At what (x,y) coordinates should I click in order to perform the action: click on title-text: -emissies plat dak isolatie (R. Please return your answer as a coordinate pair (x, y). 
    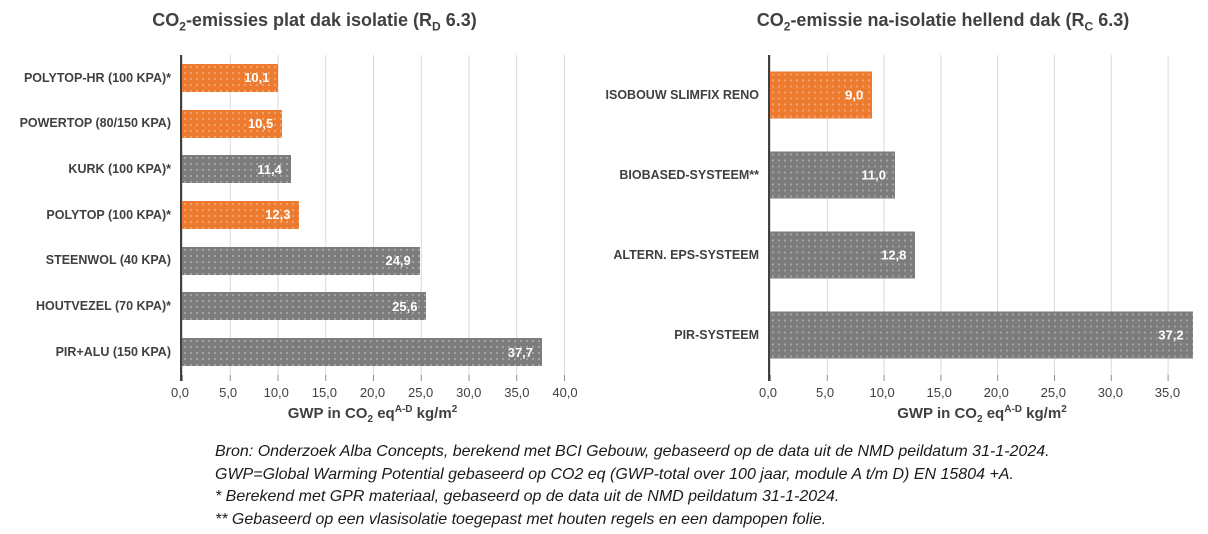
    Looking at the image, I should click on (309, 20).